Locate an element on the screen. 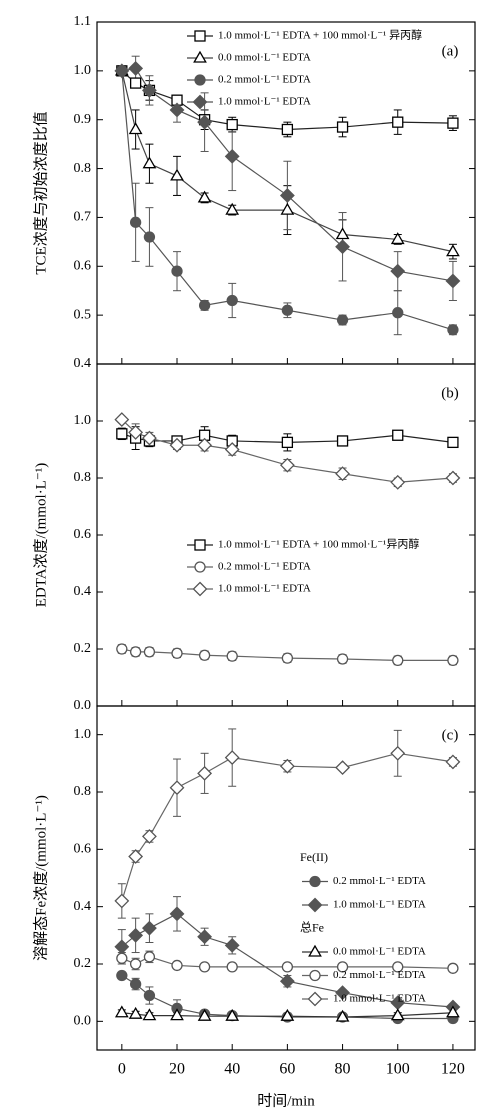  y-tick-label: 1.0 is located at coordinates (83, 70).